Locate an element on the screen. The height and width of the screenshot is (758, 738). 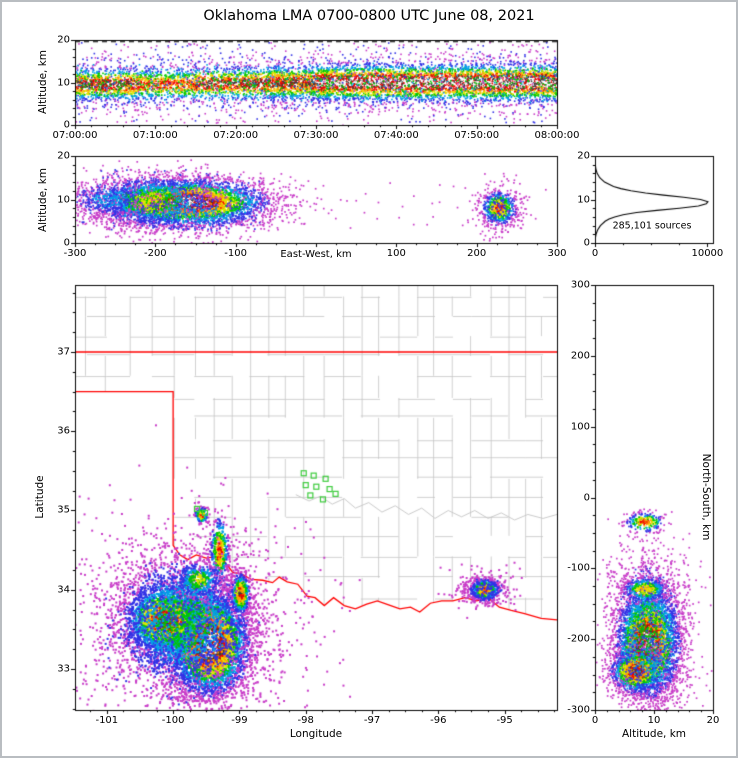
tick-label: -95 is located at coordinates (504, 720).